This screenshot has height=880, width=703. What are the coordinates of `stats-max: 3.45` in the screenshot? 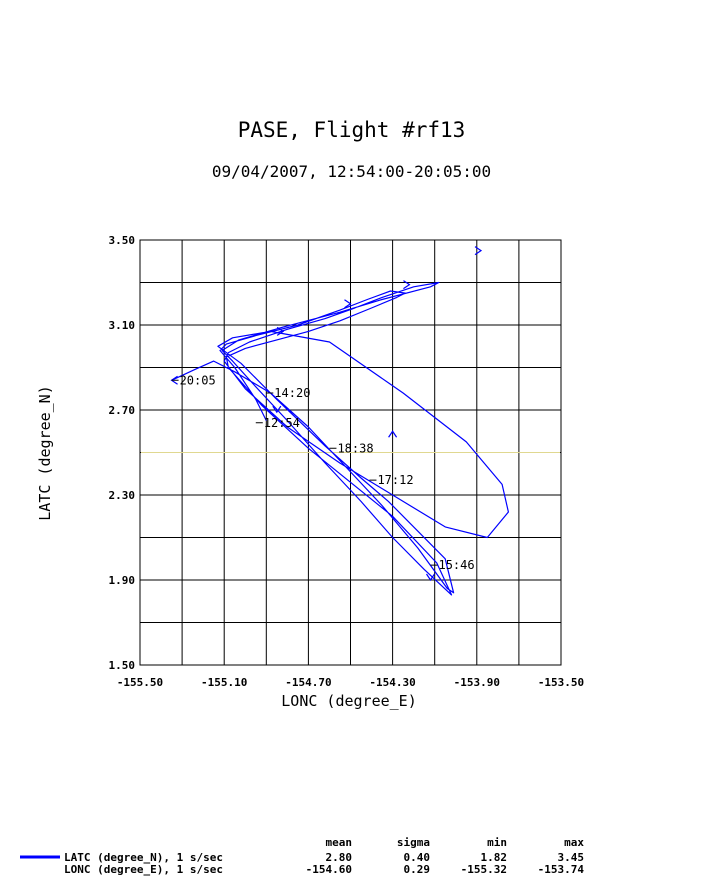 It's located at (571, 857).